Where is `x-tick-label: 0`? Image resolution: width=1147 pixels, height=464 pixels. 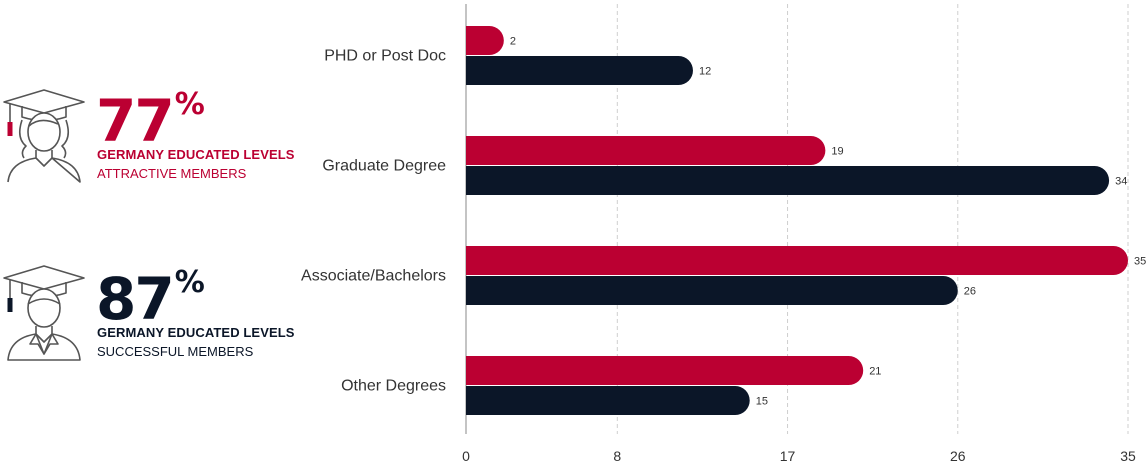 x-tick-label: 0 is located at coordinates (466, 456).